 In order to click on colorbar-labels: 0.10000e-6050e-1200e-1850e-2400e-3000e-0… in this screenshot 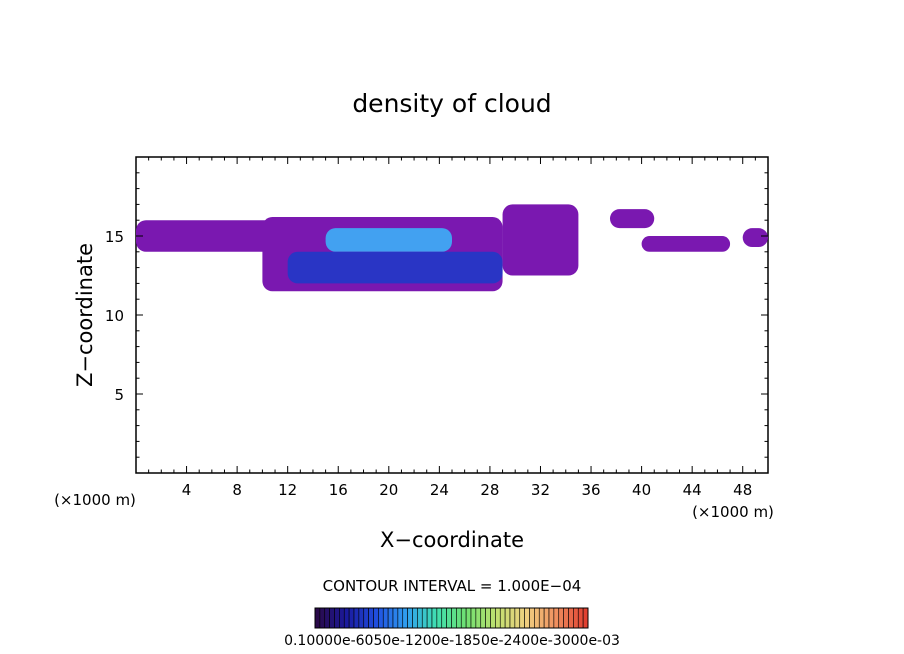, I will do `click(452, 641)`.